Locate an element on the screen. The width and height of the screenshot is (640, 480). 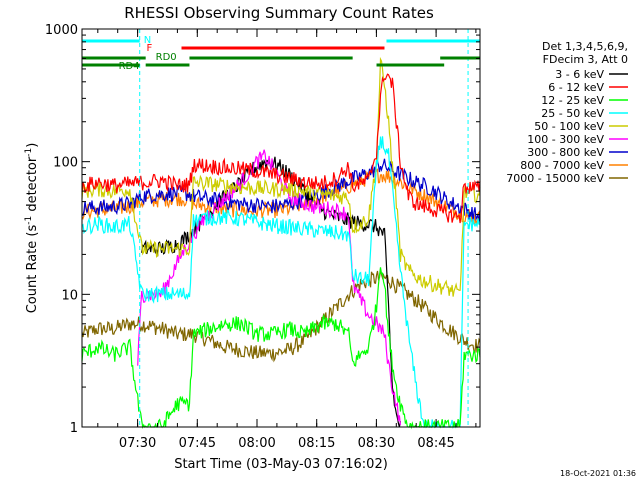
y-tick-label: 1000 is located at coordinates (61, 30).